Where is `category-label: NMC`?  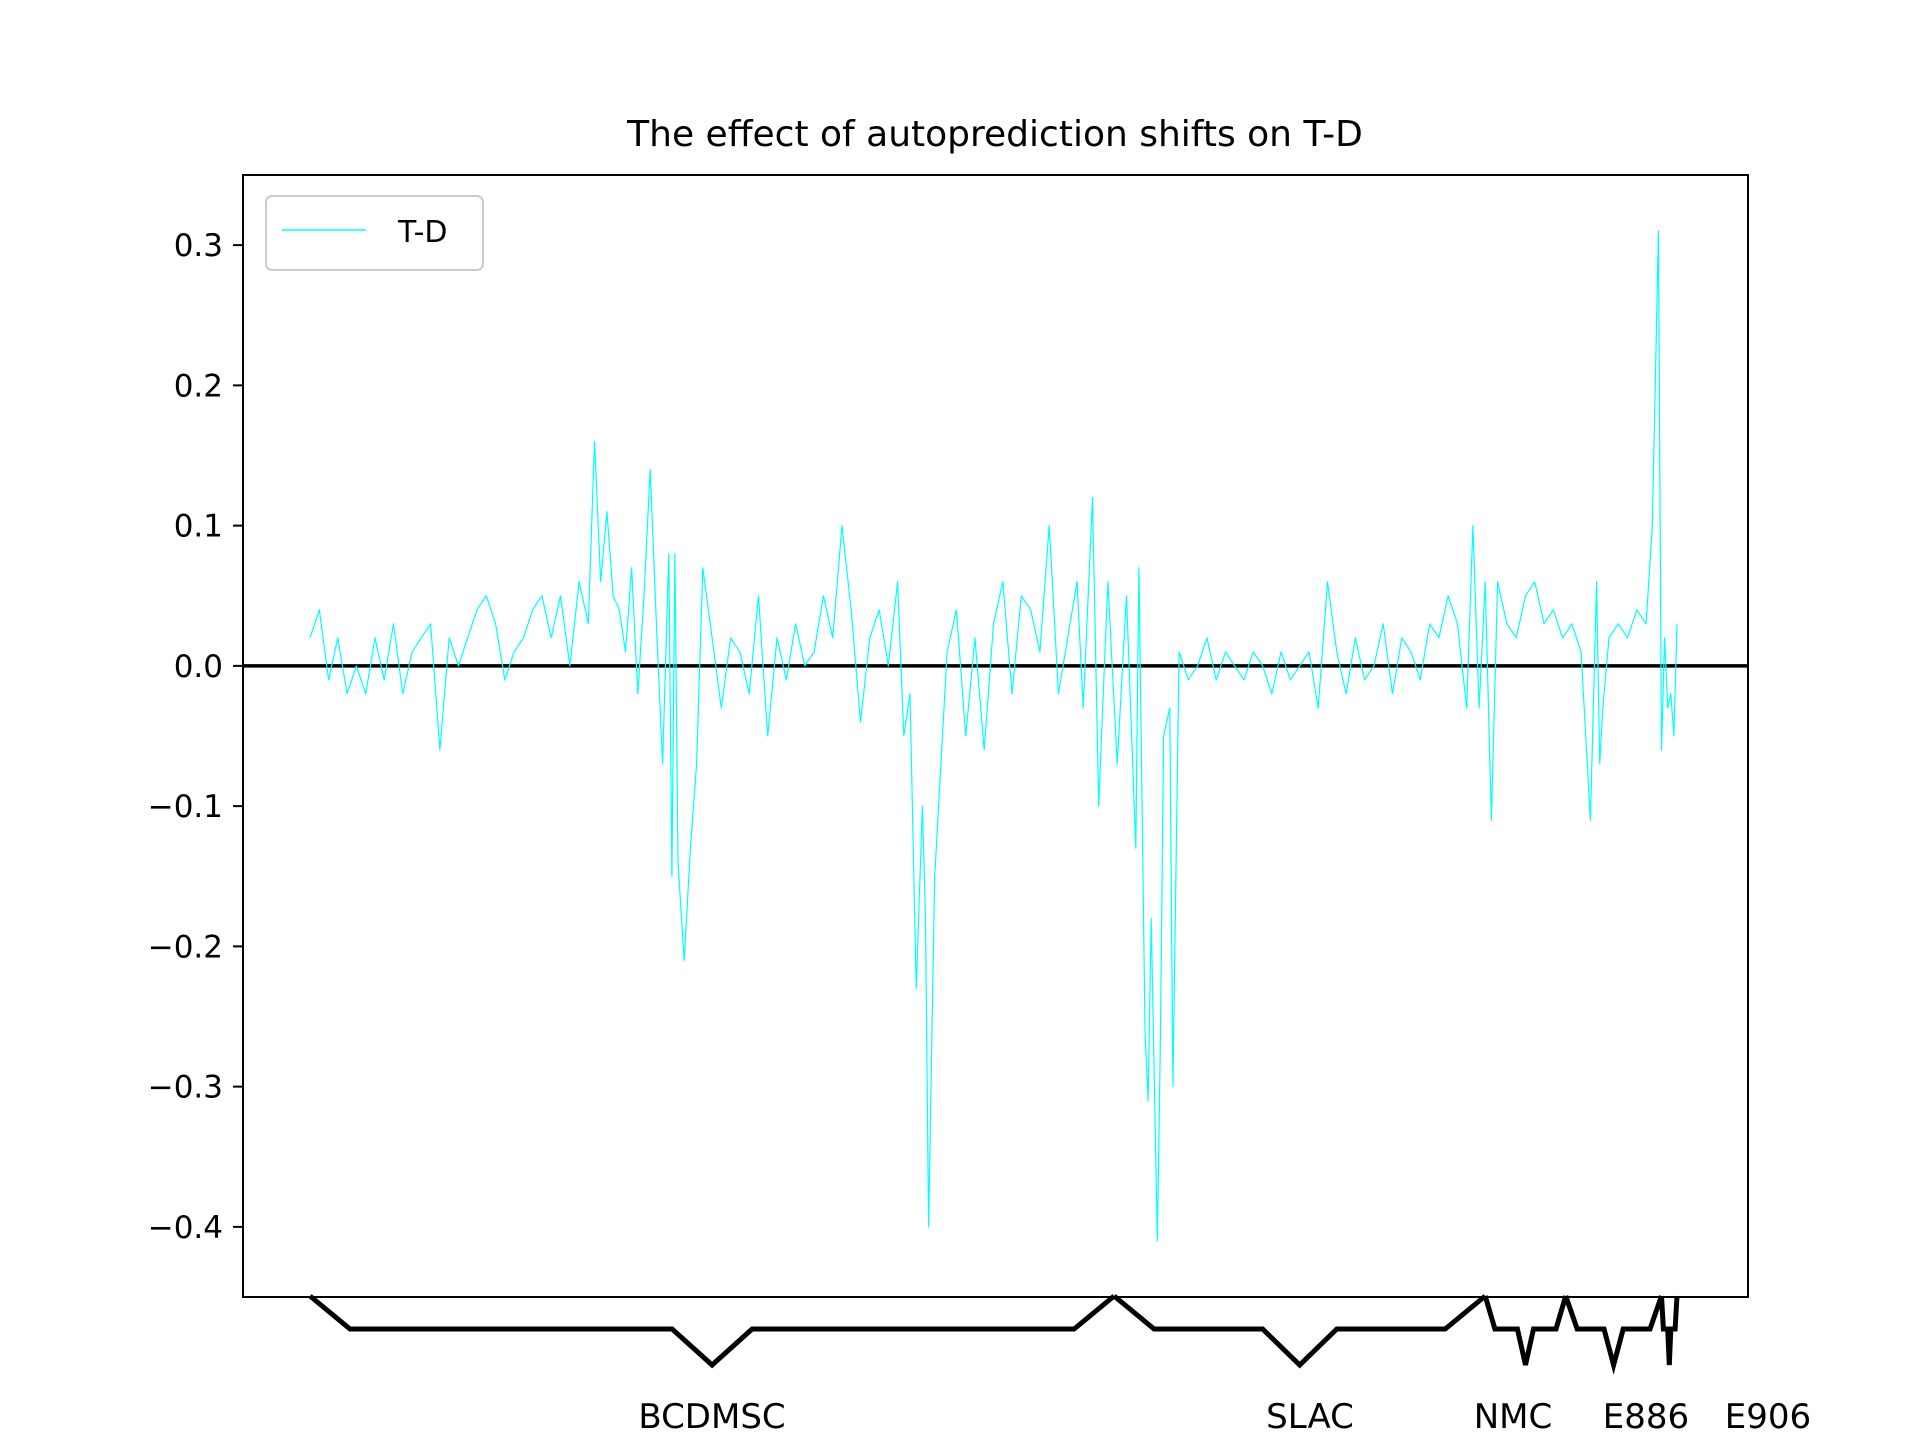
category-label: NMC is located at coordinates (1513, 1417).